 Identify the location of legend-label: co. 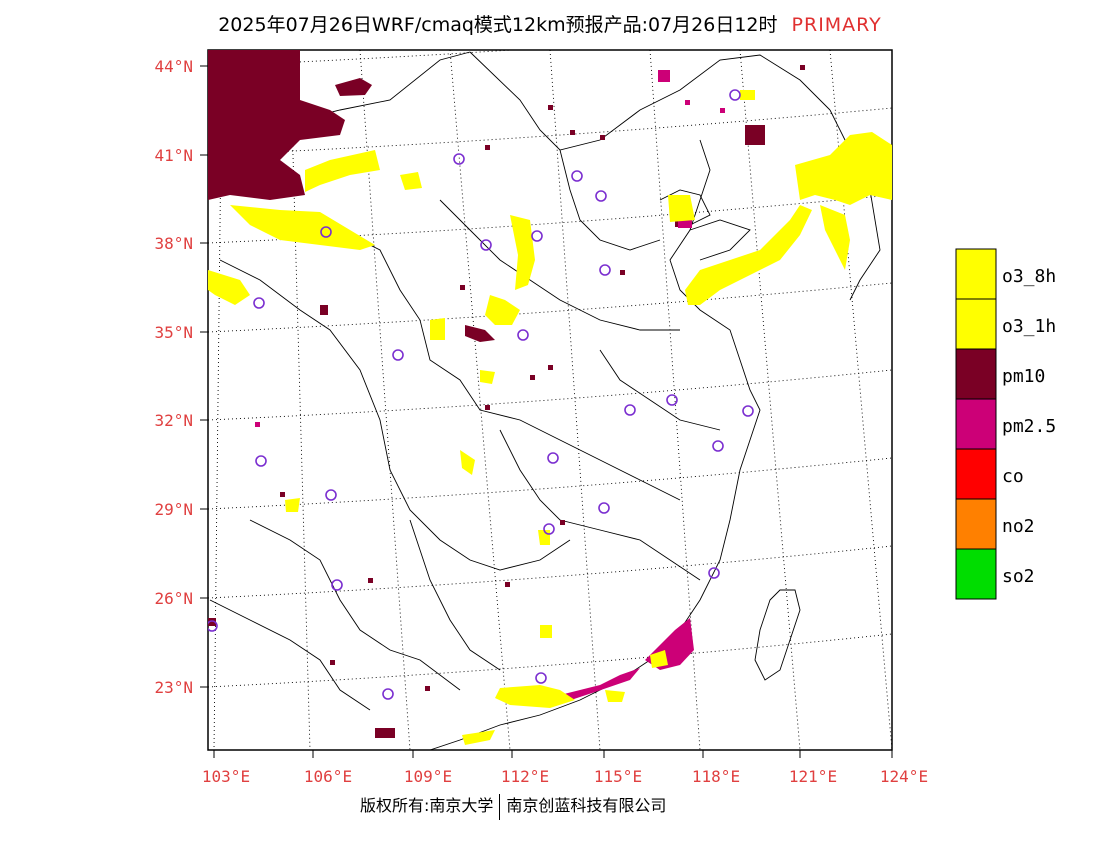
(1013, 476).